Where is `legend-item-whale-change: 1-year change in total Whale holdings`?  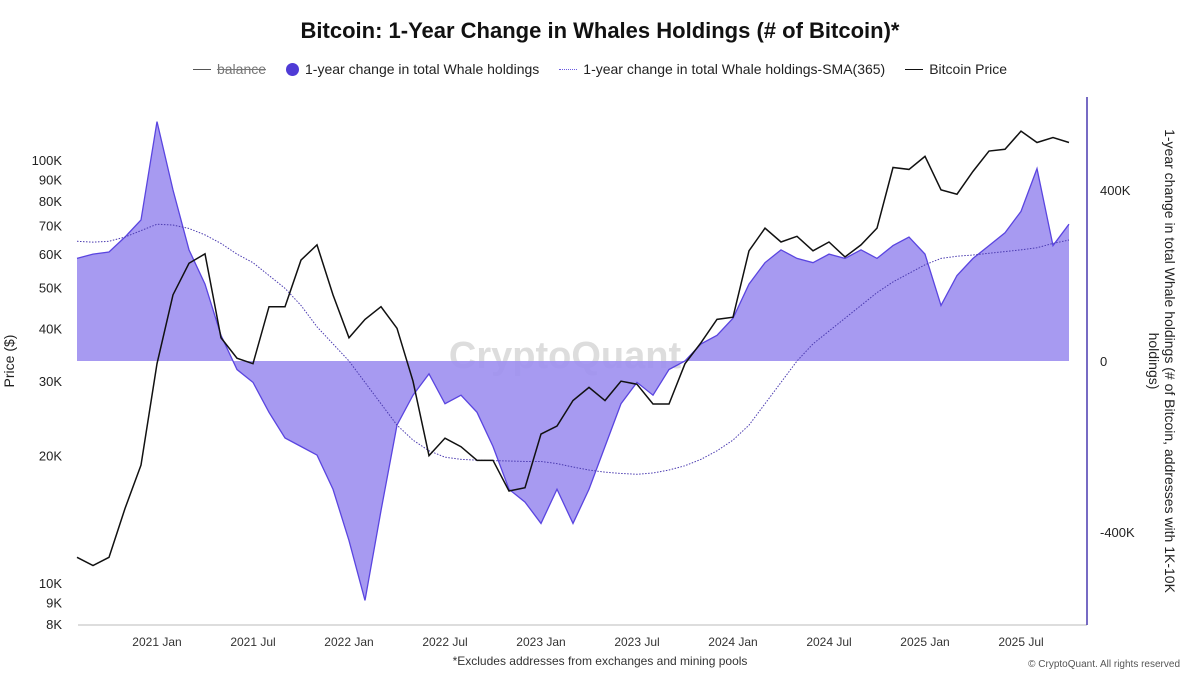
legend-item-whale-change: 1-year change in total Whale holdings is located at coordinates (412, 69).